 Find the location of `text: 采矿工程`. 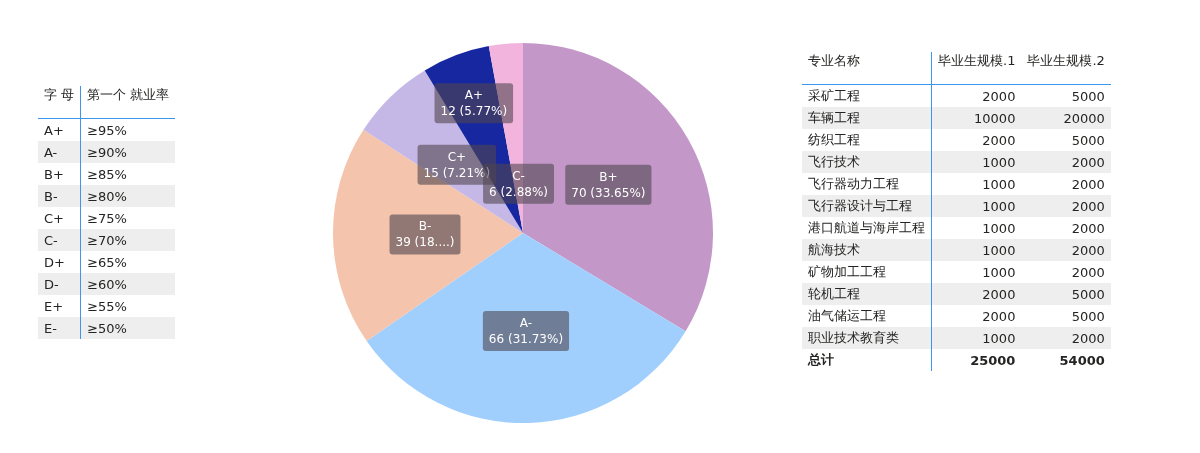

text: 采矿工程 is located at coordinates (834, 95).